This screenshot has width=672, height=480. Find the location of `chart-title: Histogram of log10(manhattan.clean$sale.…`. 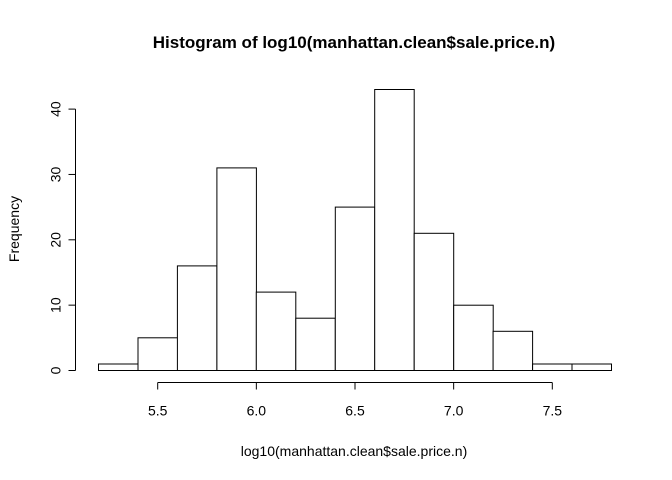

chart-title: Histogram of log10(manhattan.clean$sale.… is located at coordinates (354, 42).